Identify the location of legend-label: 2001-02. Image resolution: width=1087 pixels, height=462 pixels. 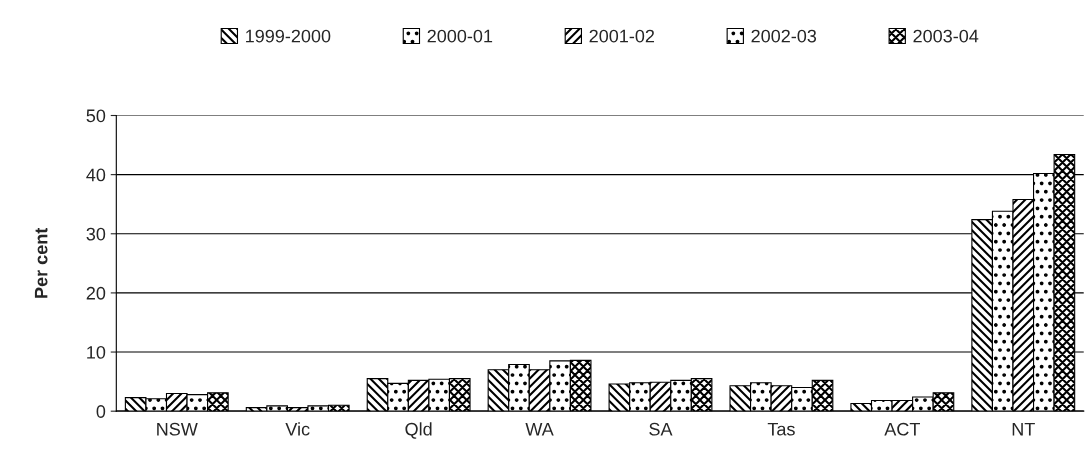
(622, 36).